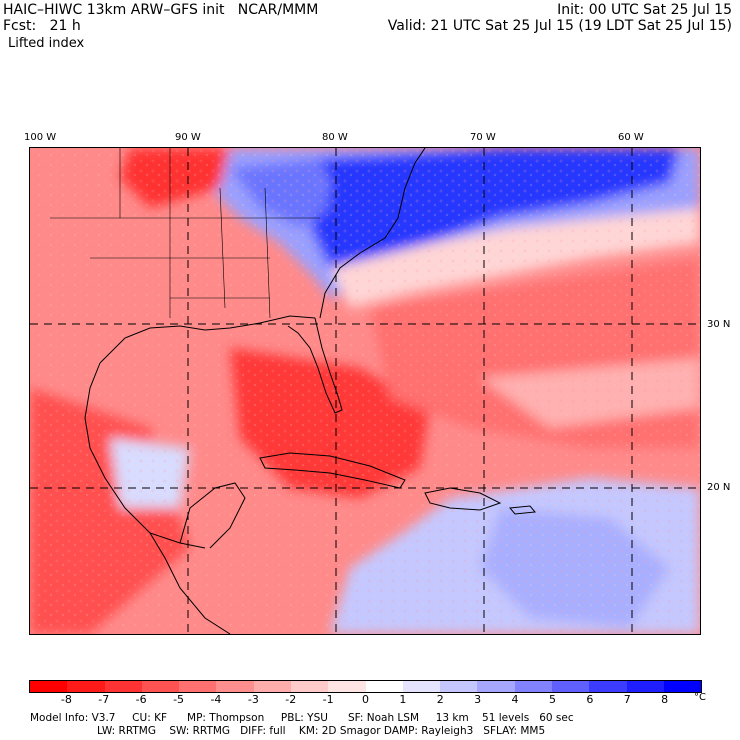 The height and width of the screenshot is (740, 740). I want to click on field-name: Lifted index, so click(46, 43).